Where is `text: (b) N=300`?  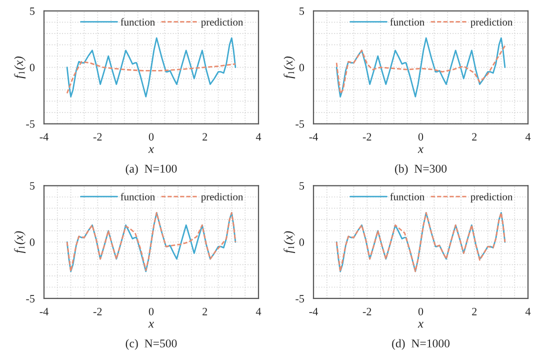
text: (b) N=300 is located at coordinates (420, 170).